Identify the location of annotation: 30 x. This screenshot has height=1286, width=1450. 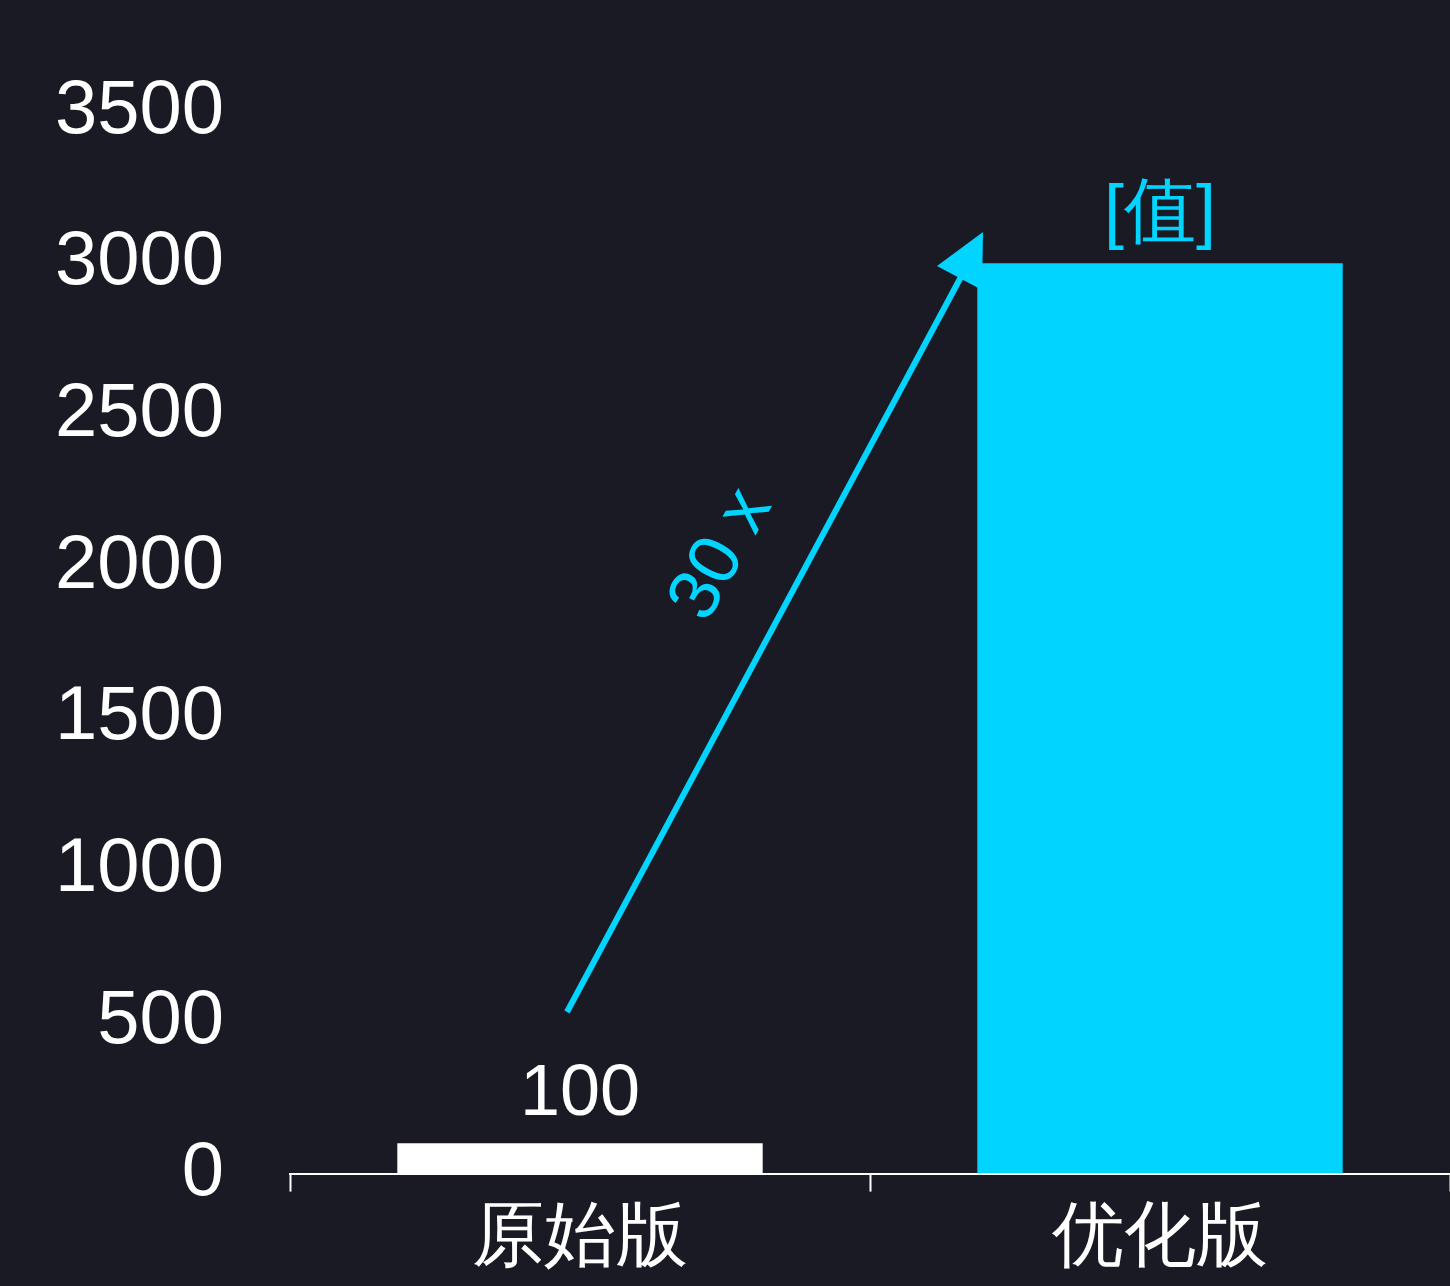
(717, 552).